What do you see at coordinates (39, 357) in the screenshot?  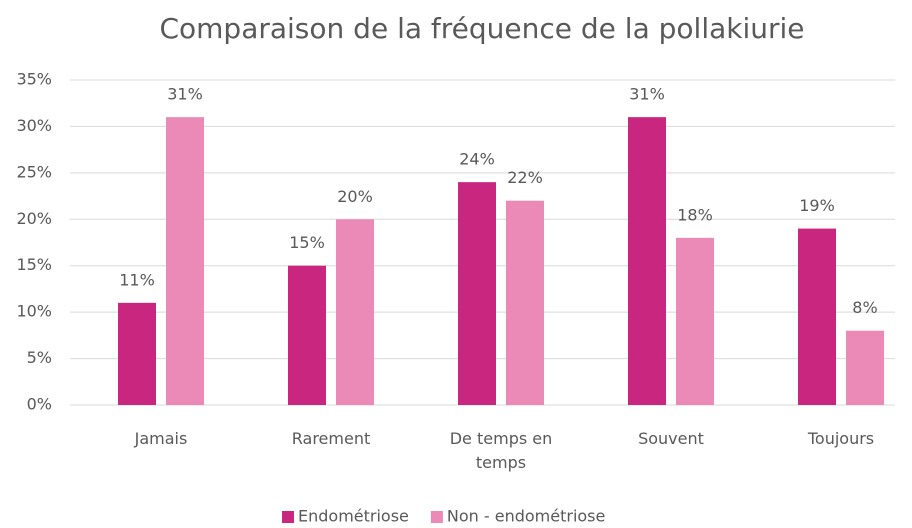 I see `y-tick-label: 5%` at bounding box center [39, 357].